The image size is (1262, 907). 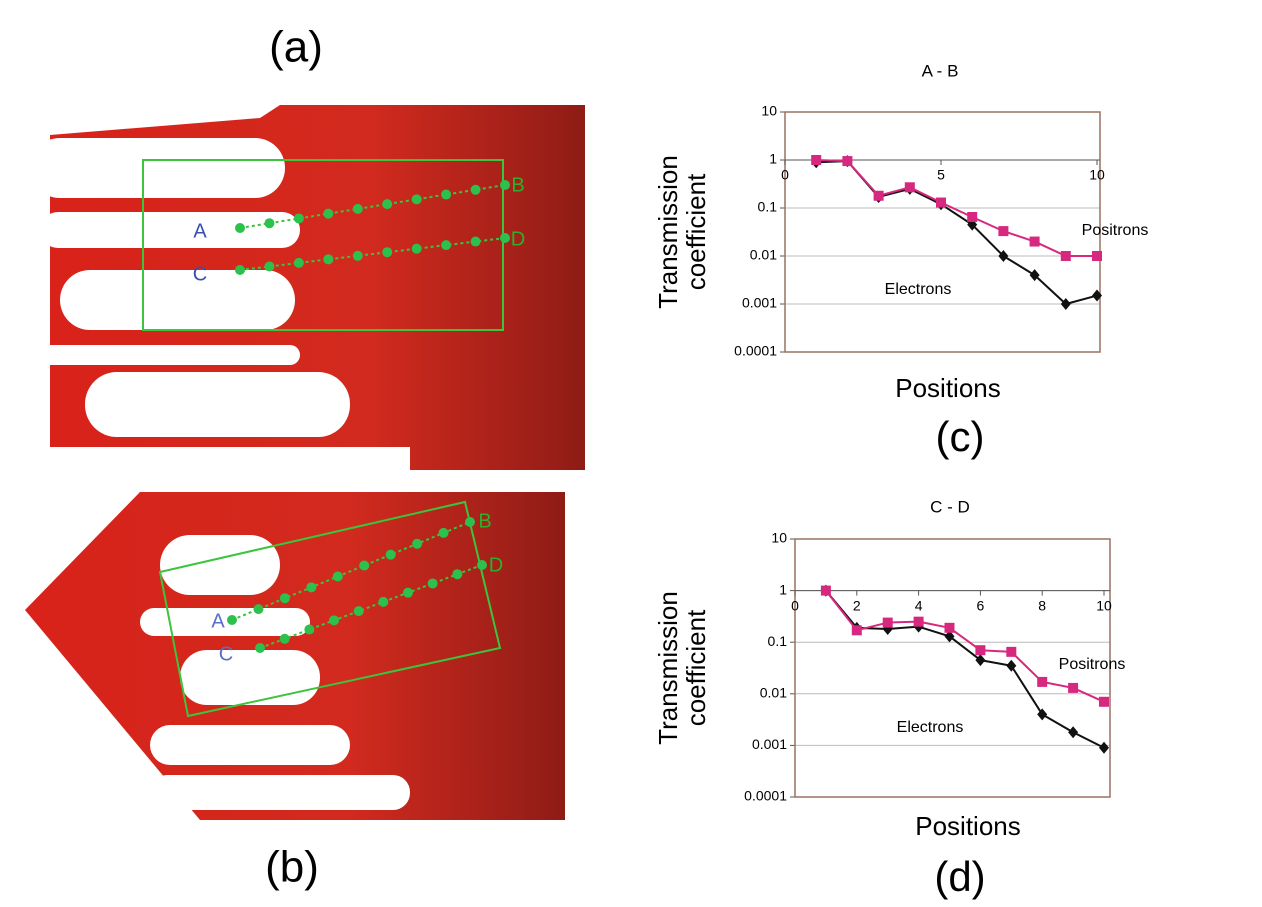 What do you see at coordinates (857, 605) in the screenshot?
I see `x-tick-label: 2` at bounding box center [857, 605].